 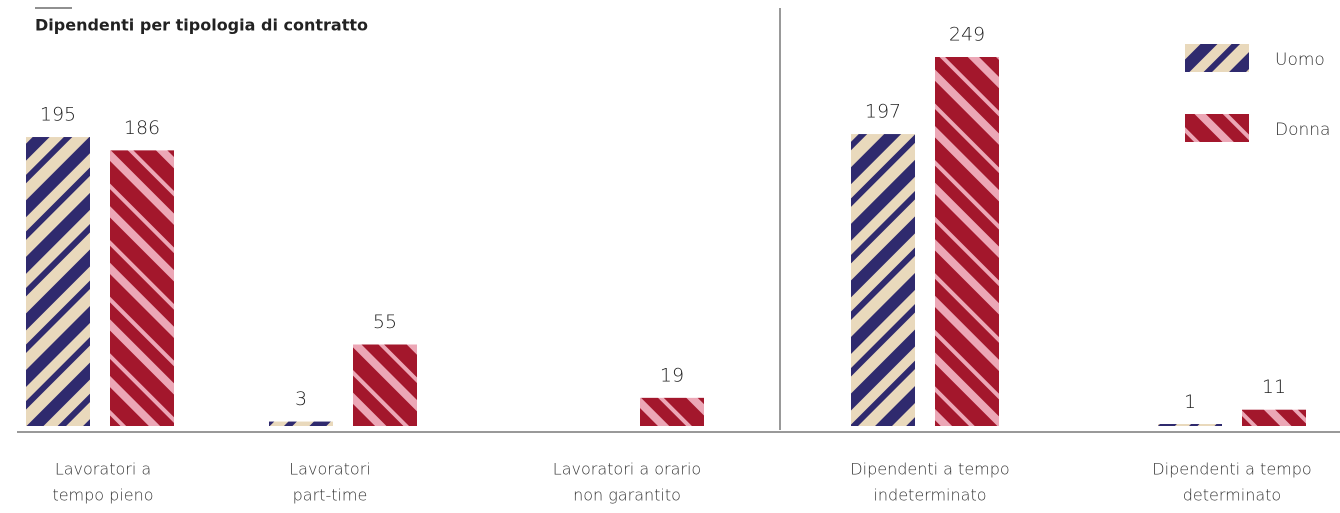 What do you see at coordinates (883, 112) in the screenshot?
I see `value-label: 197` at bounding box center [883, 112].